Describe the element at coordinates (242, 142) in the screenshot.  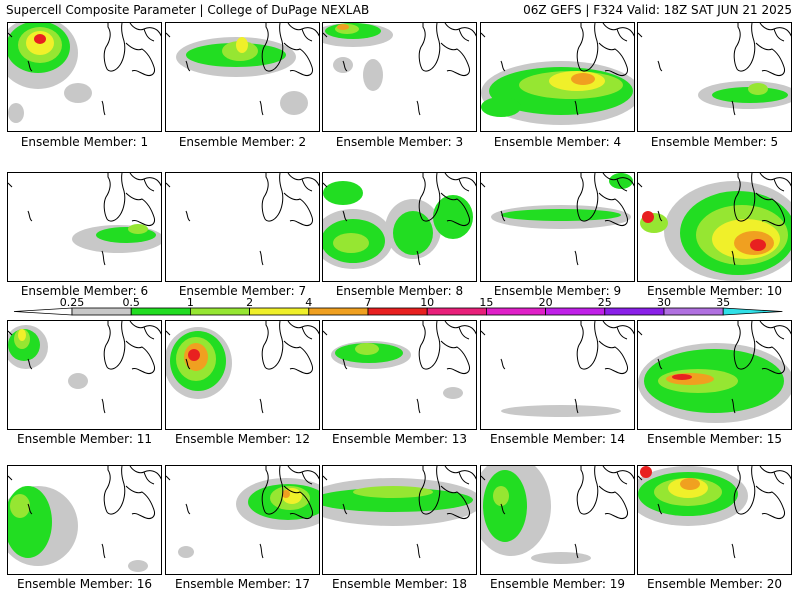
I see `member-label: Ensemble Member: 2` at that location.